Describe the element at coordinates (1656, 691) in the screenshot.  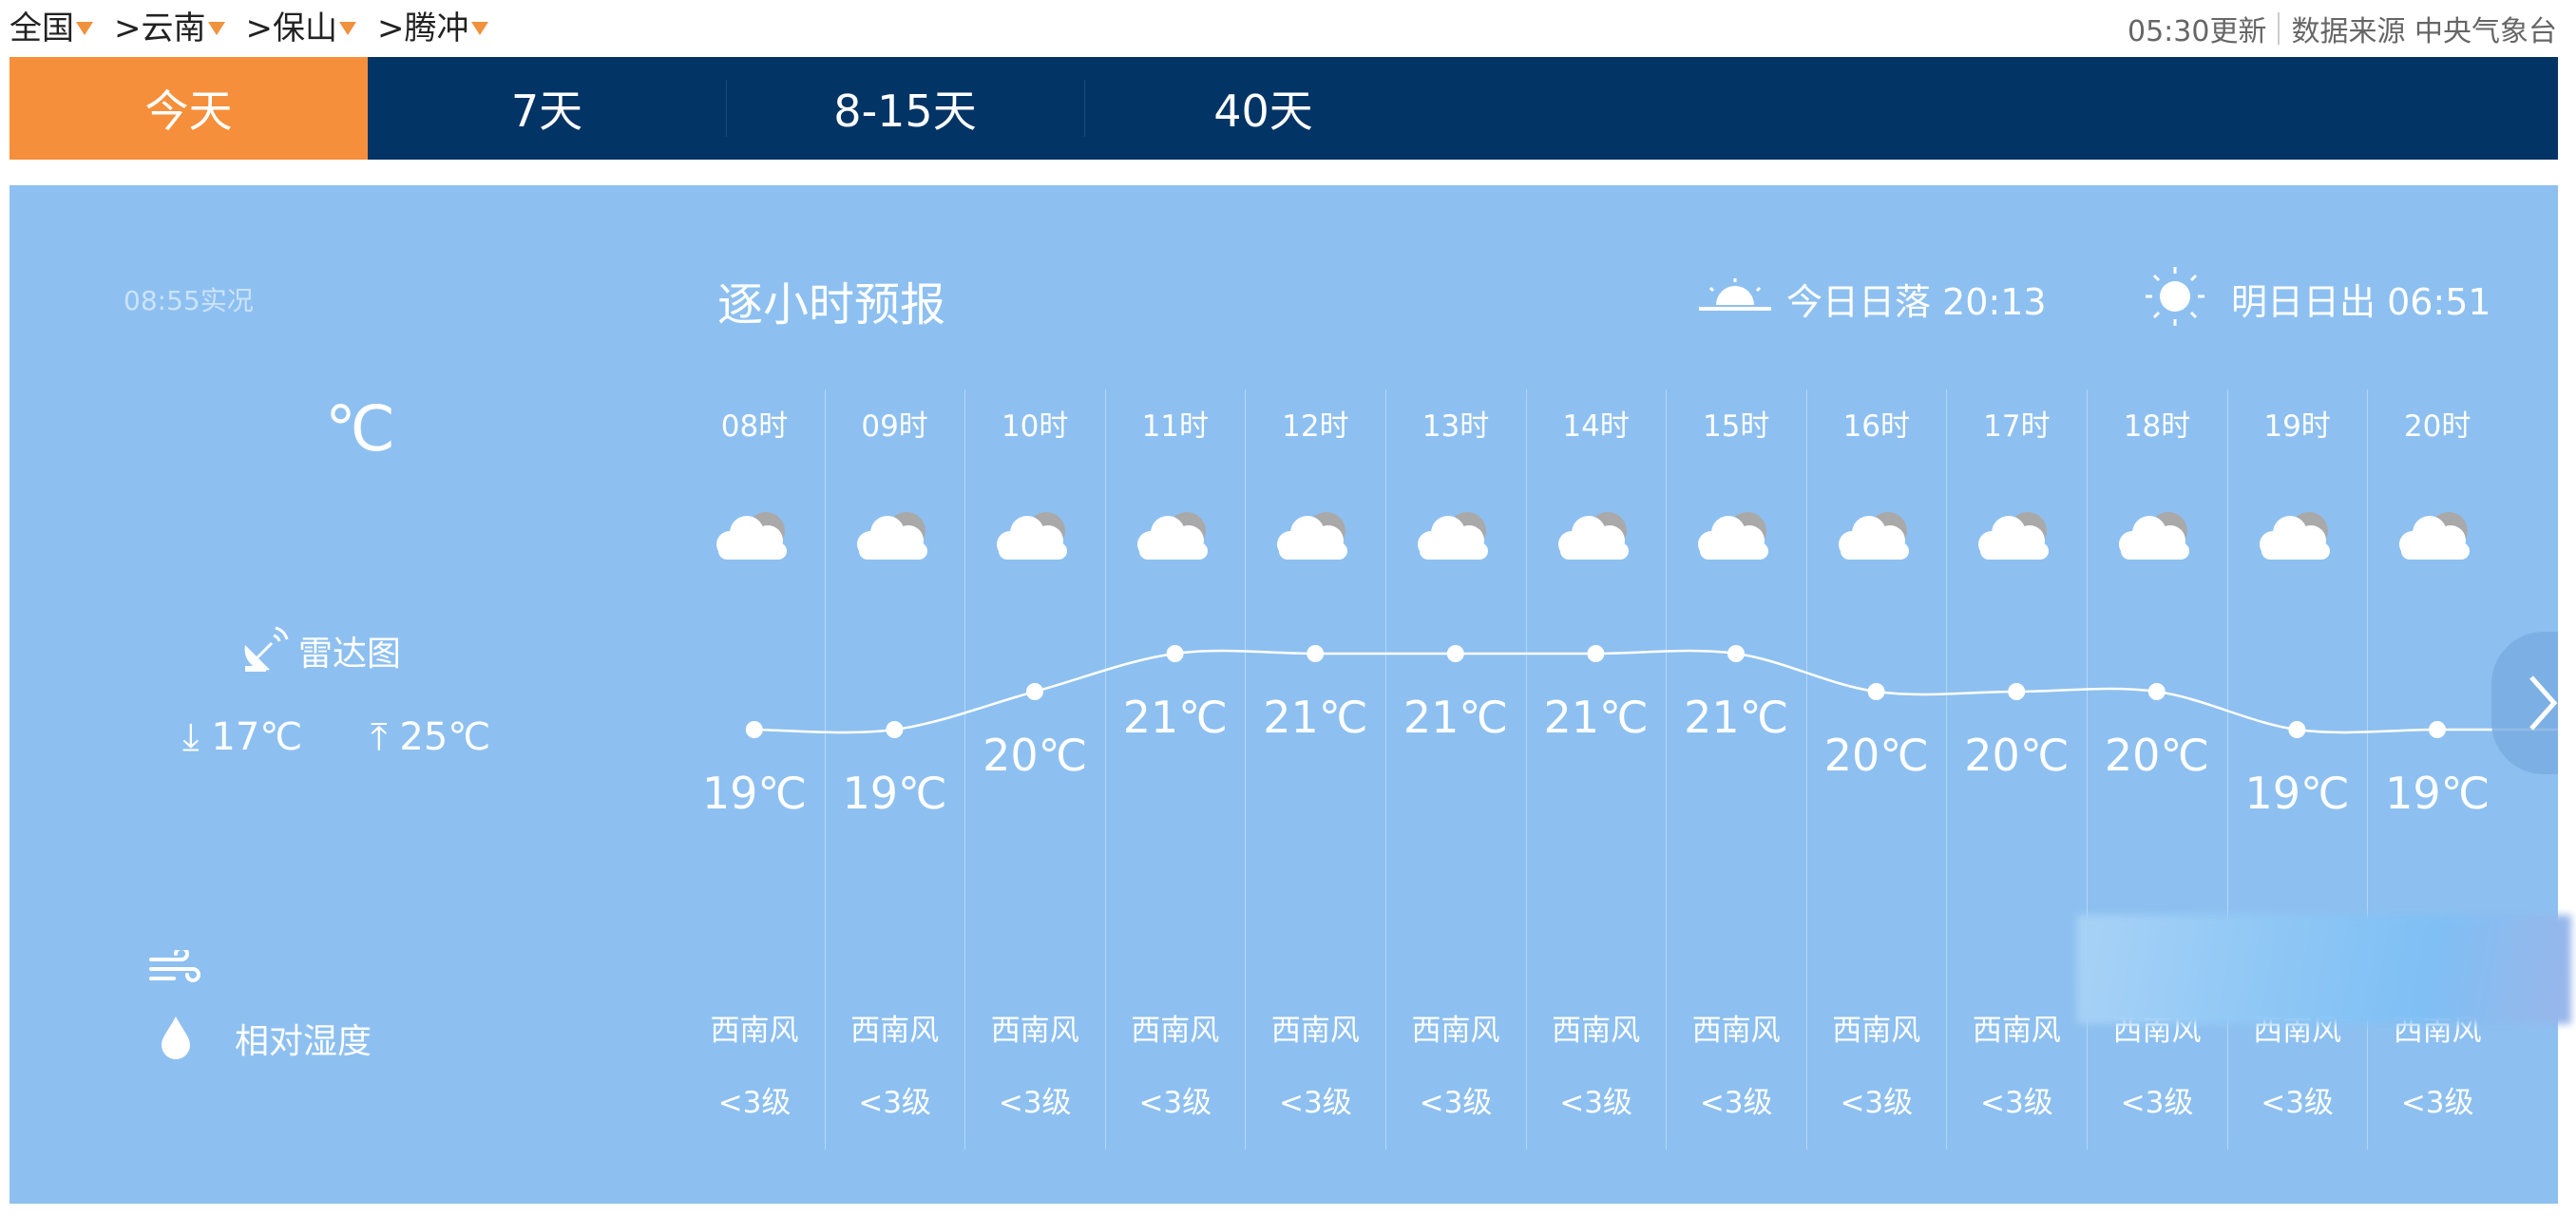
I see `temperature-line` at that location.